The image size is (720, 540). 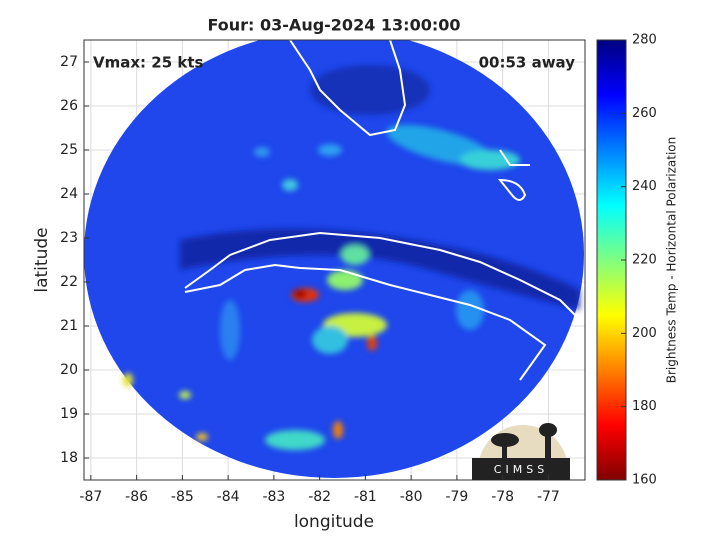 I want to click on colorbar-tick-label: 280, so click(x=644, y=40).